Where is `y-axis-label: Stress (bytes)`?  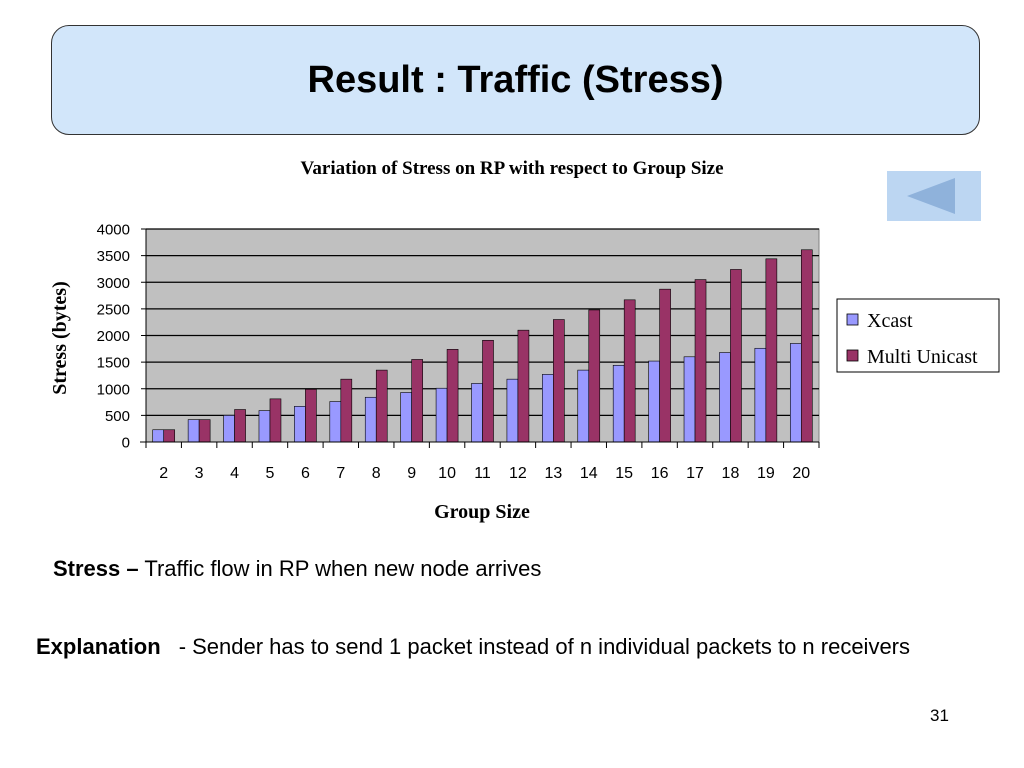 y-axis-label: Stress (bytes) is located at coordinates (60, 338).